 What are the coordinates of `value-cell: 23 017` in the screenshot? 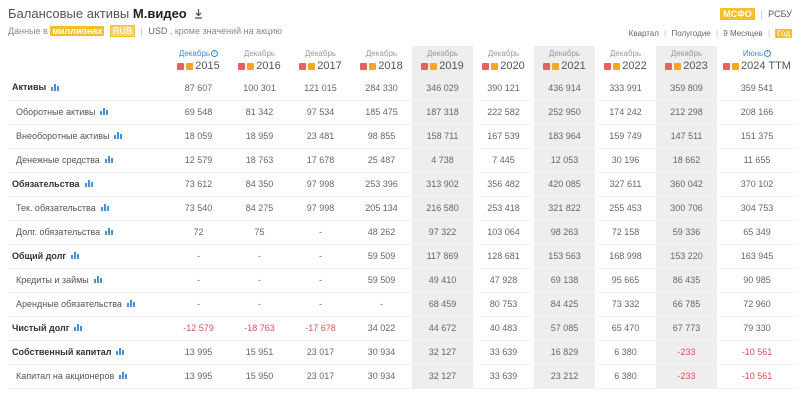 It's located at (320, 376).